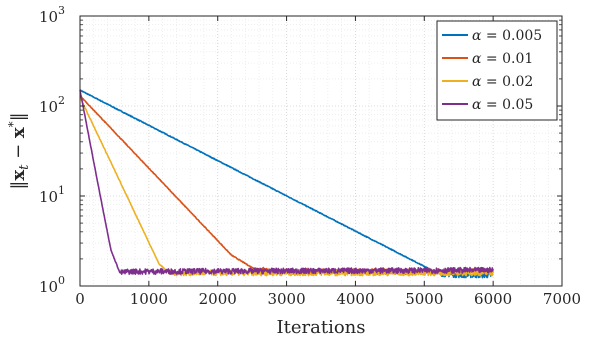 The height and width of the screenshot is (343, 602). Describe the element at coordinates (328, 299) in the screenshot. I see `x-tick-labels: 0 1000 2000 3000 4000 5000 6000 7000` at that location.